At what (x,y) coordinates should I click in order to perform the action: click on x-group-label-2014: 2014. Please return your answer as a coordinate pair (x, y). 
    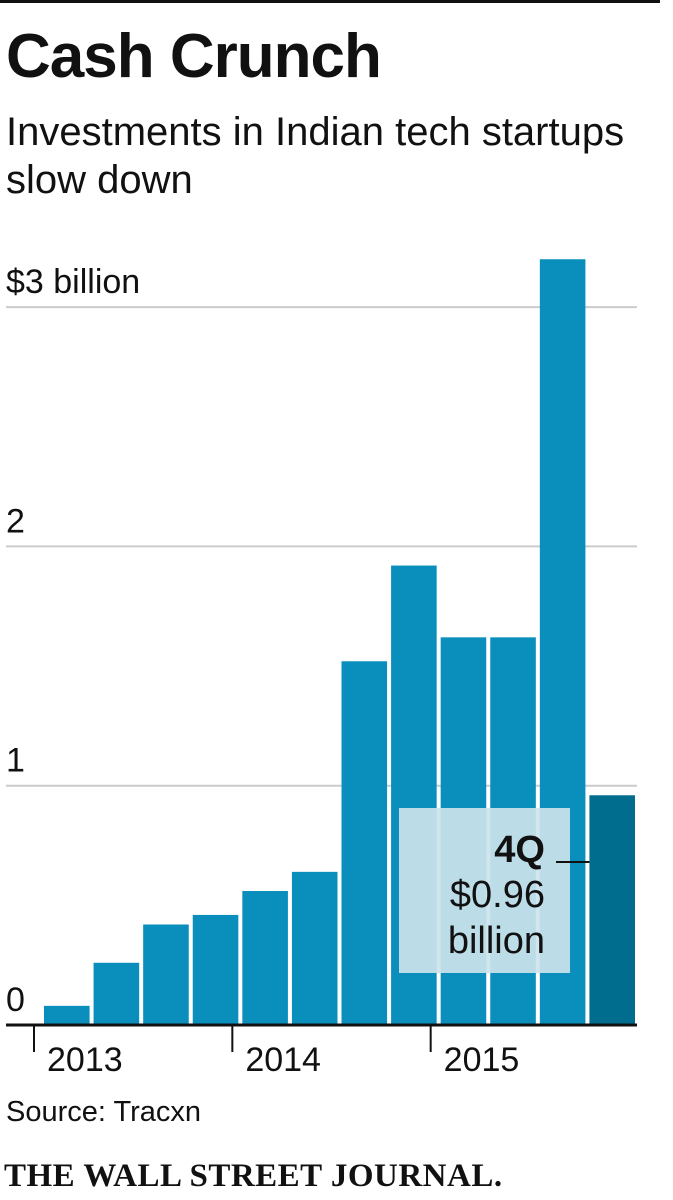
    Looking at the image, I should click on (283, 1060).